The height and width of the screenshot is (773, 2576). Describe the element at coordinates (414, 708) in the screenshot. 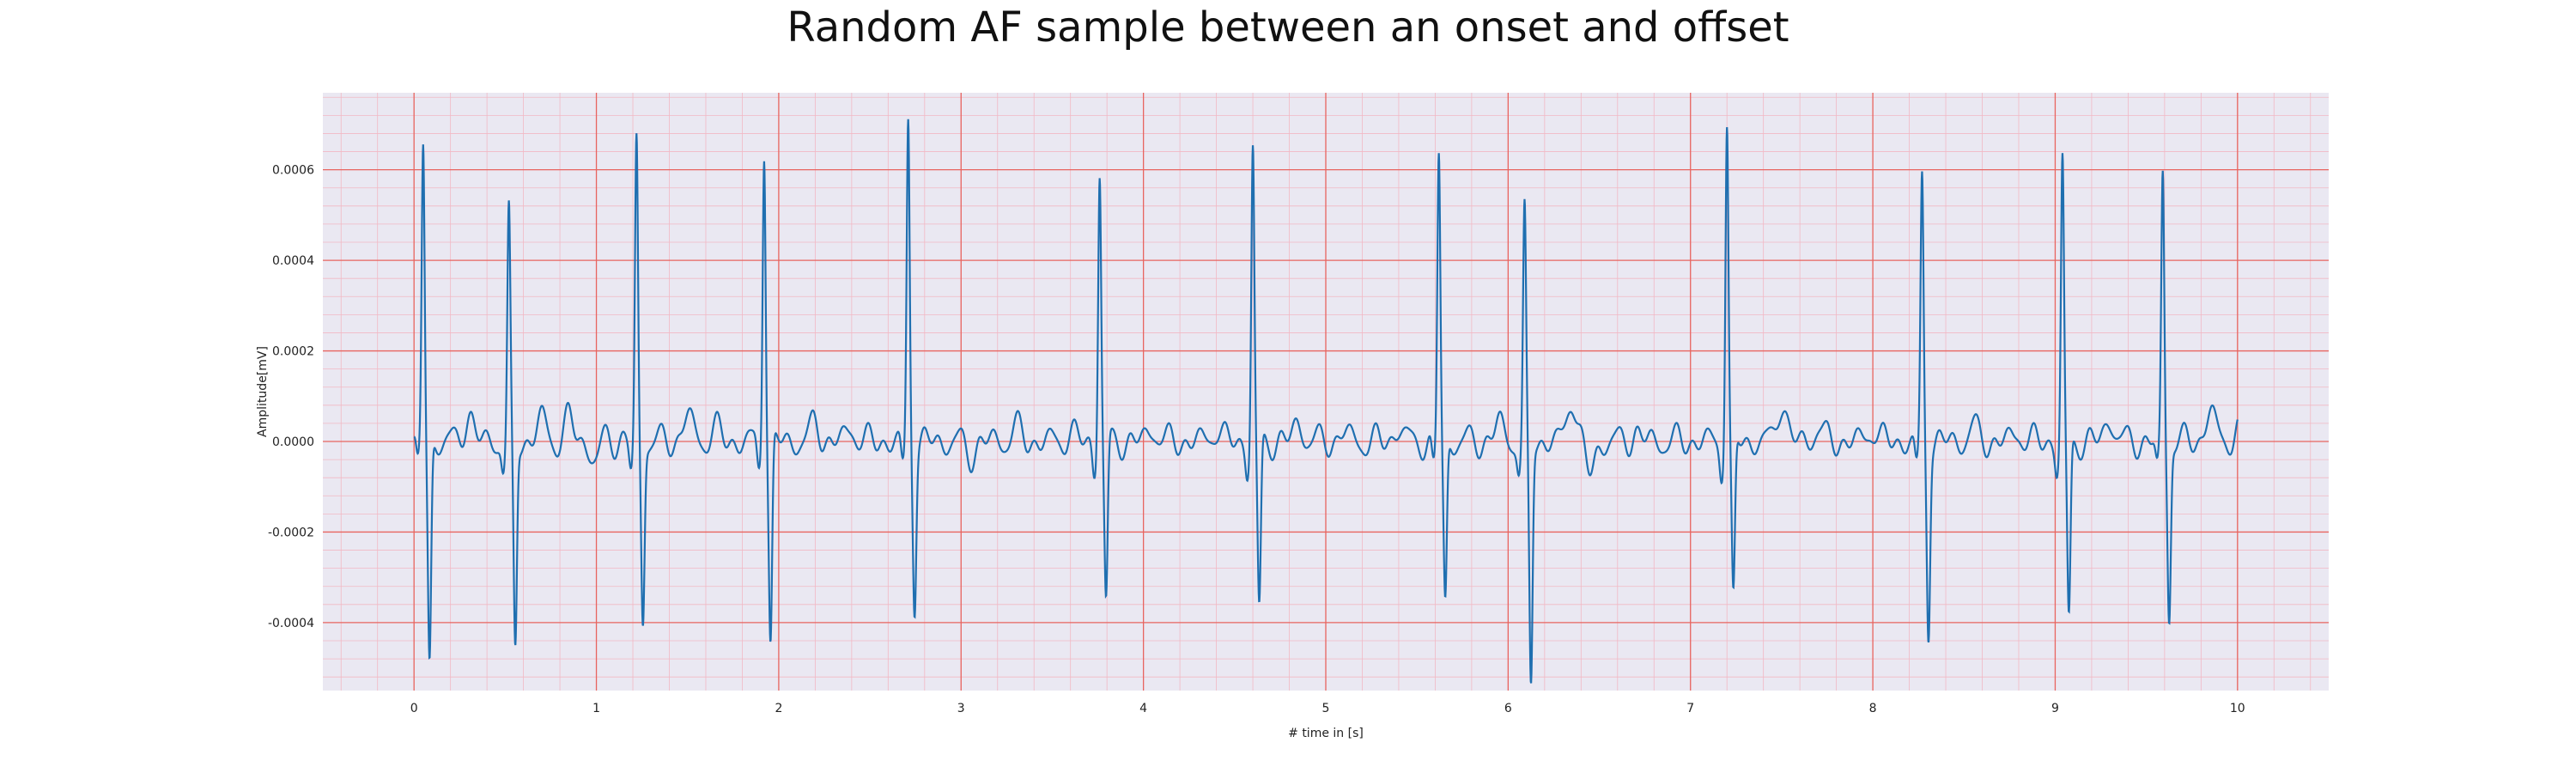

I see `x-tick-label: 0` at that location.